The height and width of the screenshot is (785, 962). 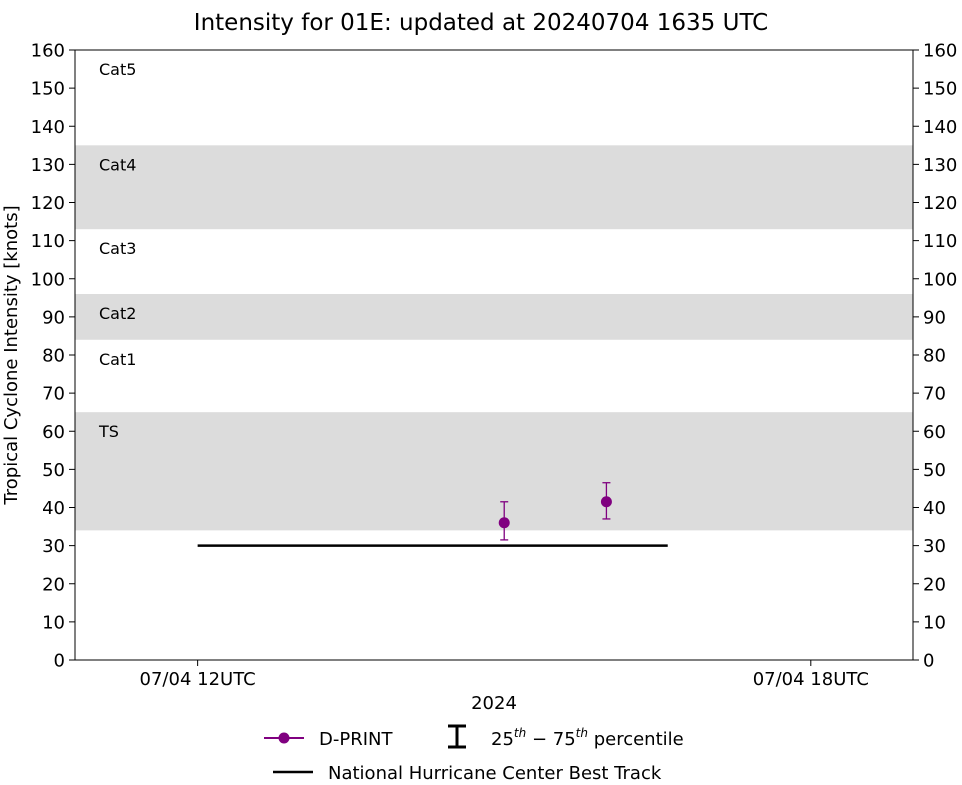 What do you see at coordinates (53, 622) in the screenshot?
I see `y-tick-label: 10` at bounding box center [53, 622].